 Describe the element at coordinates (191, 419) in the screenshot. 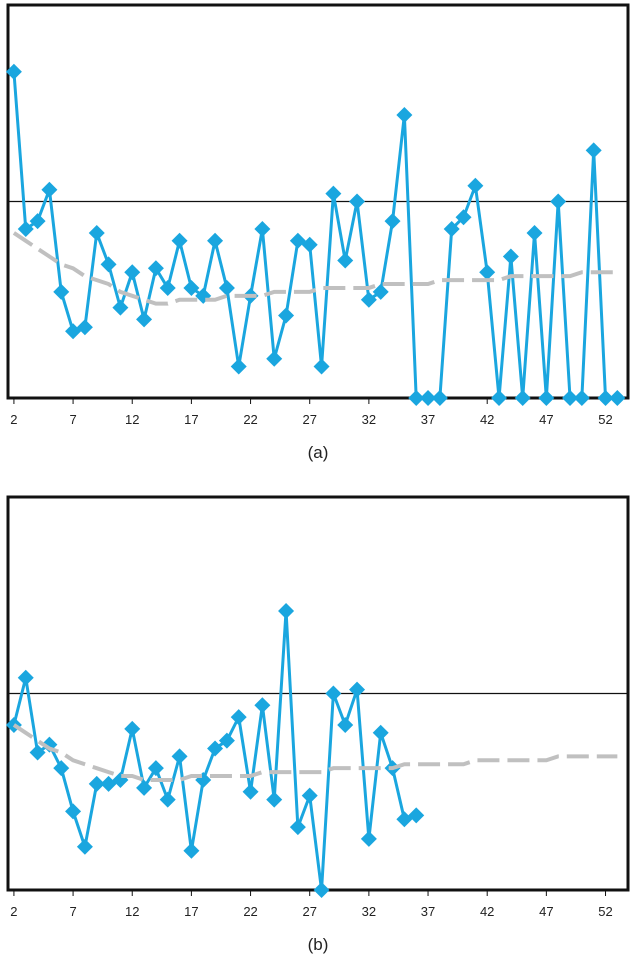

I see `x-tick-label: 17` at that location.